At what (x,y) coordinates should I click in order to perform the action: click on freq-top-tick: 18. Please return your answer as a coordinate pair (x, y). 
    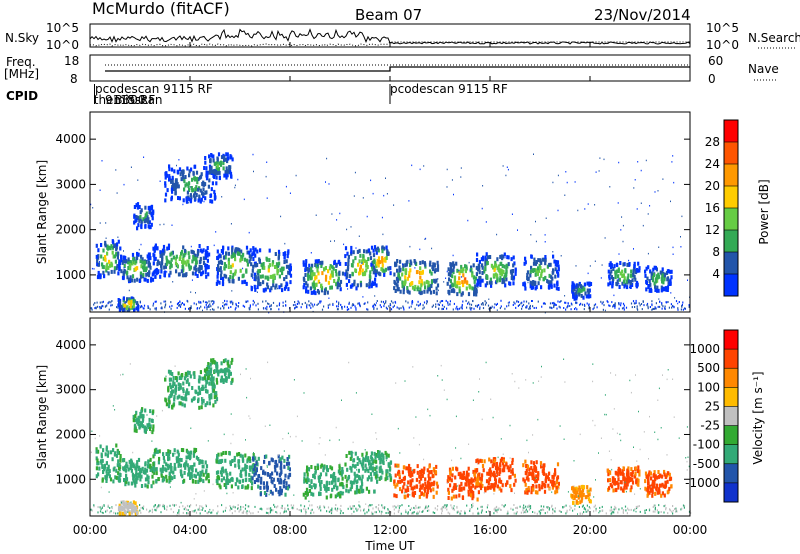
    Looking at the image, I should click on (71, 61).